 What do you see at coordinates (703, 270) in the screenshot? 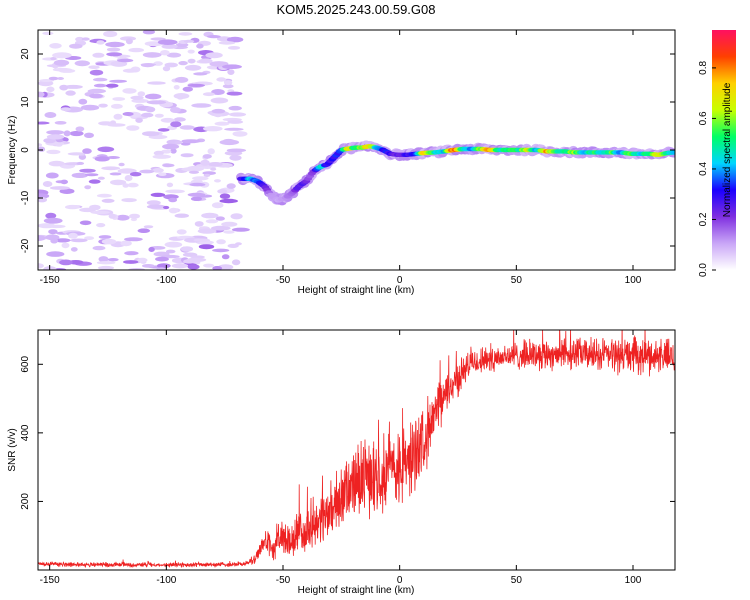
I see `colorbar-tick-label: 0.0` at bounding box center [703, 270].